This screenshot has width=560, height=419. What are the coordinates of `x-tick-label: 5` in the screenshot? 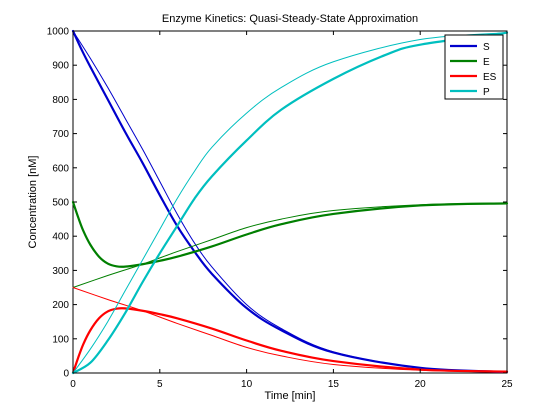 It's located at (160, 384).